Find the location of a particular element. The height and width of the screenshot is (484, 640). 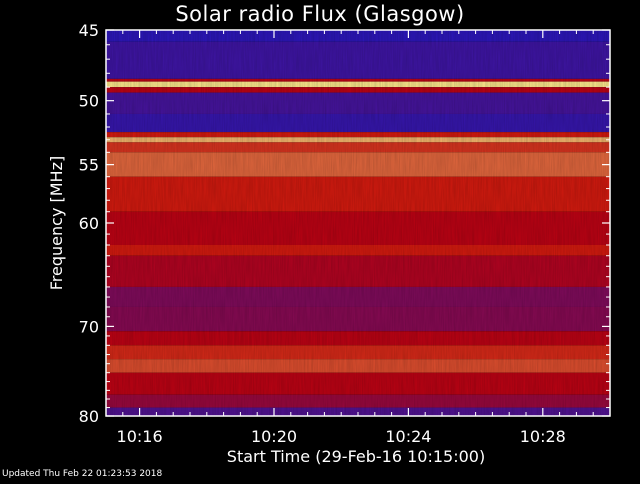

updated-timestamp: Updated Thu Feb 22 01:23:53 2018 is located at coordinates (82, 474).